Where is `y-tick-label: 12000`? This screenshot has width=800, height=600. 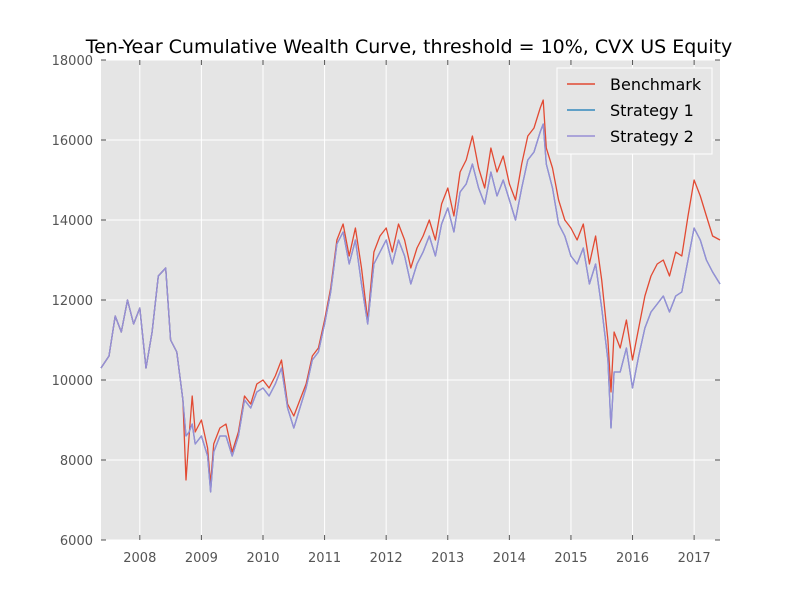 y-tick-label: 12000 is located at coordinates (72, 301).